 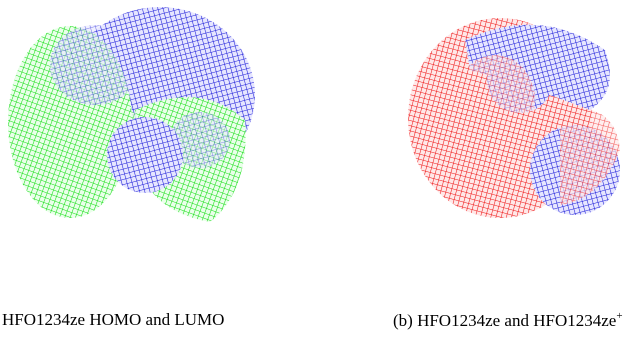 I want to click on caption-b: (b) HFO1234ze and HFO1234ze+, so click(x=508, y=320).